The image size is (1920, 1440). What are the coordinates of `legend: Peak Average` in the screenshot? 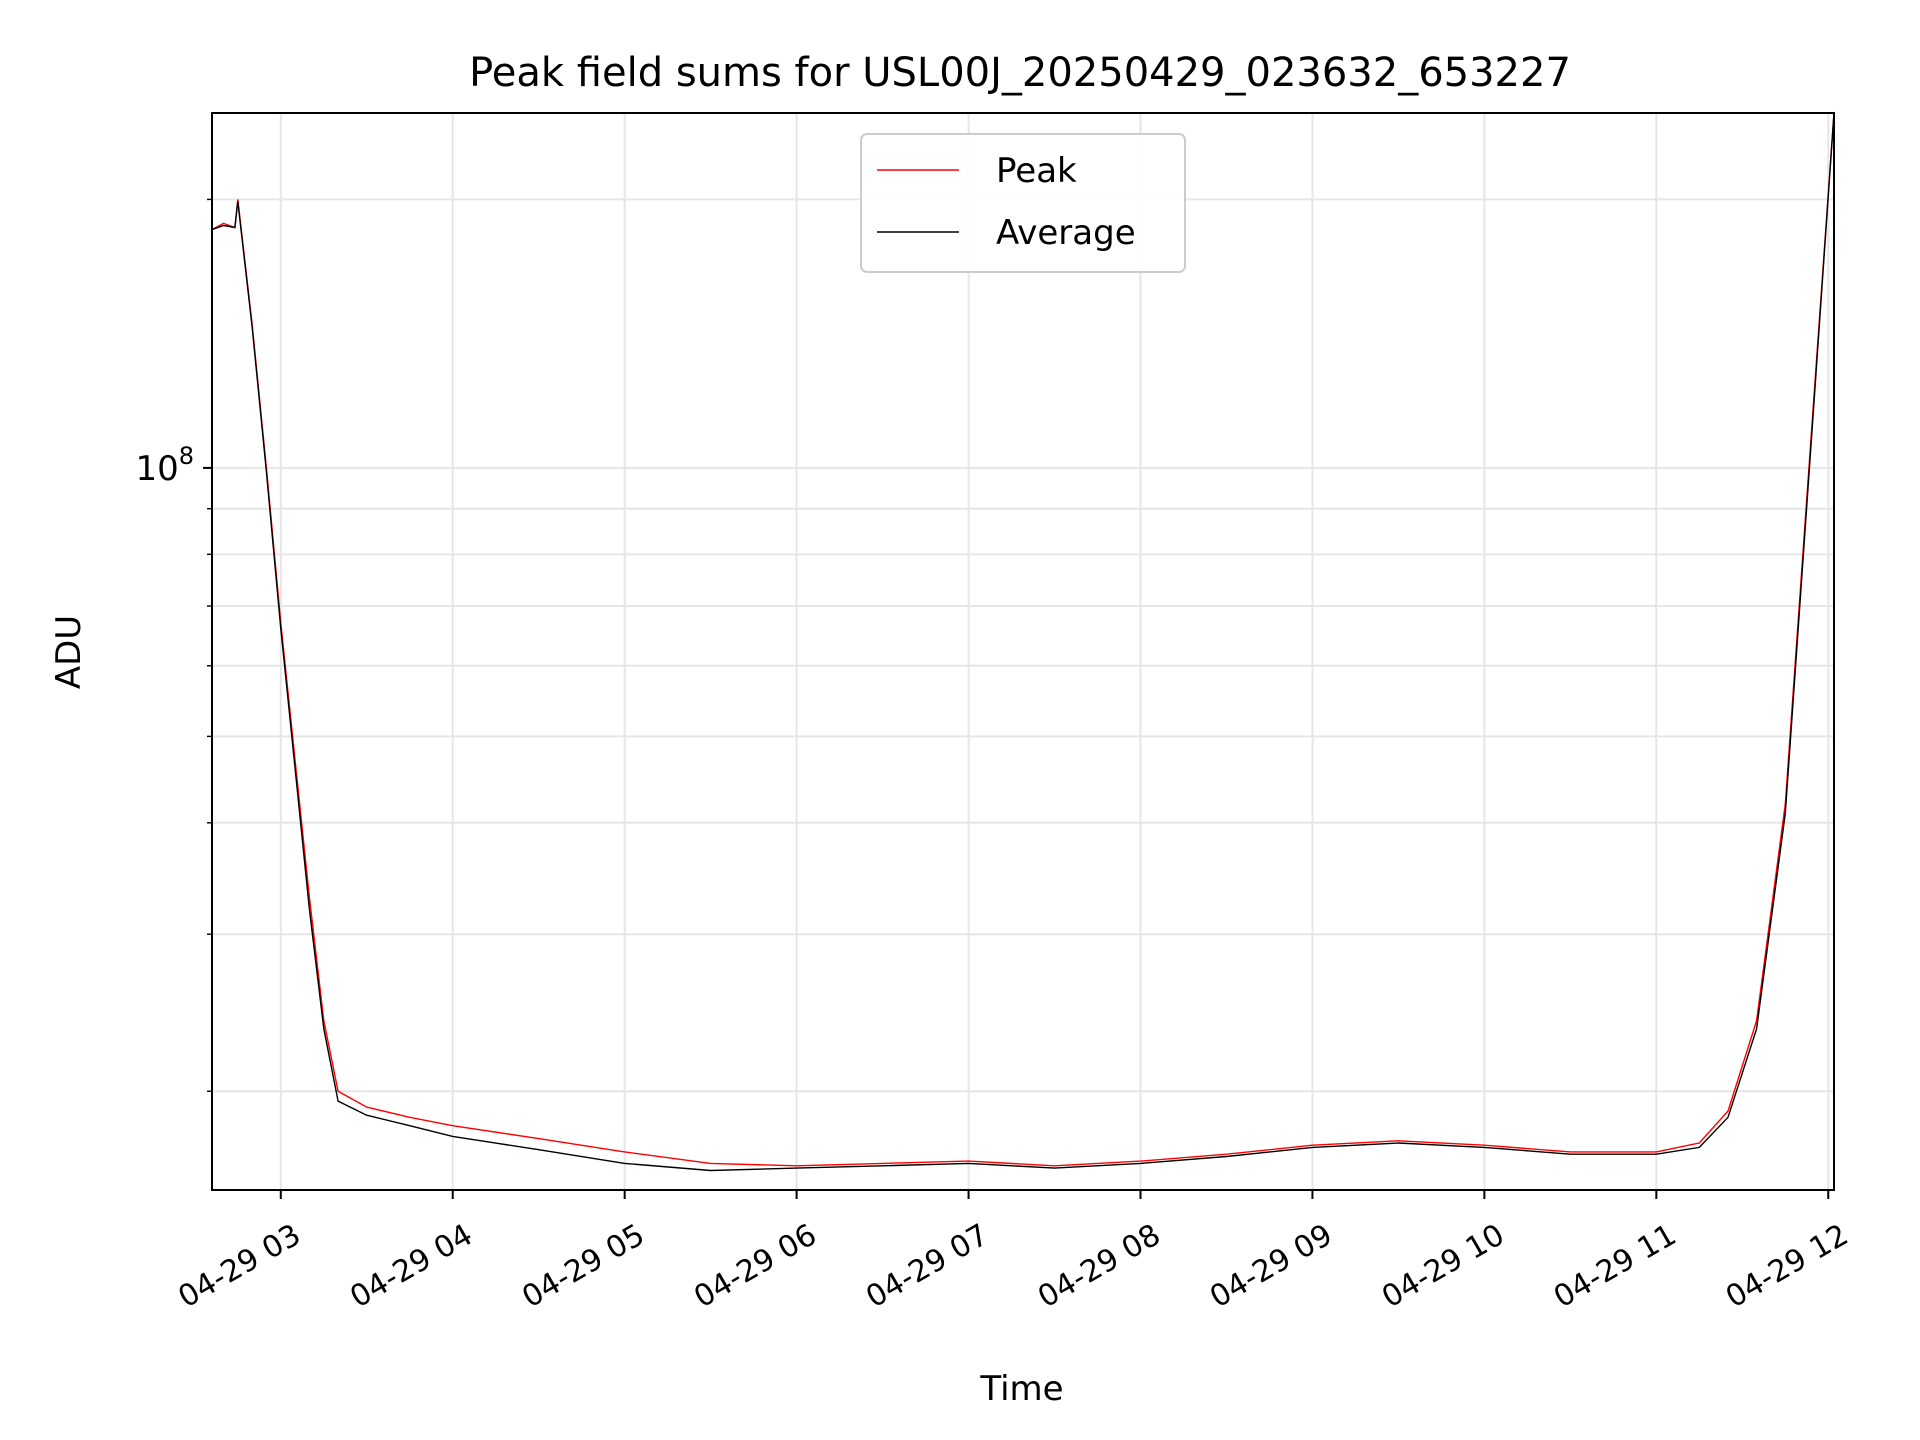 It's located at (1023, 203).